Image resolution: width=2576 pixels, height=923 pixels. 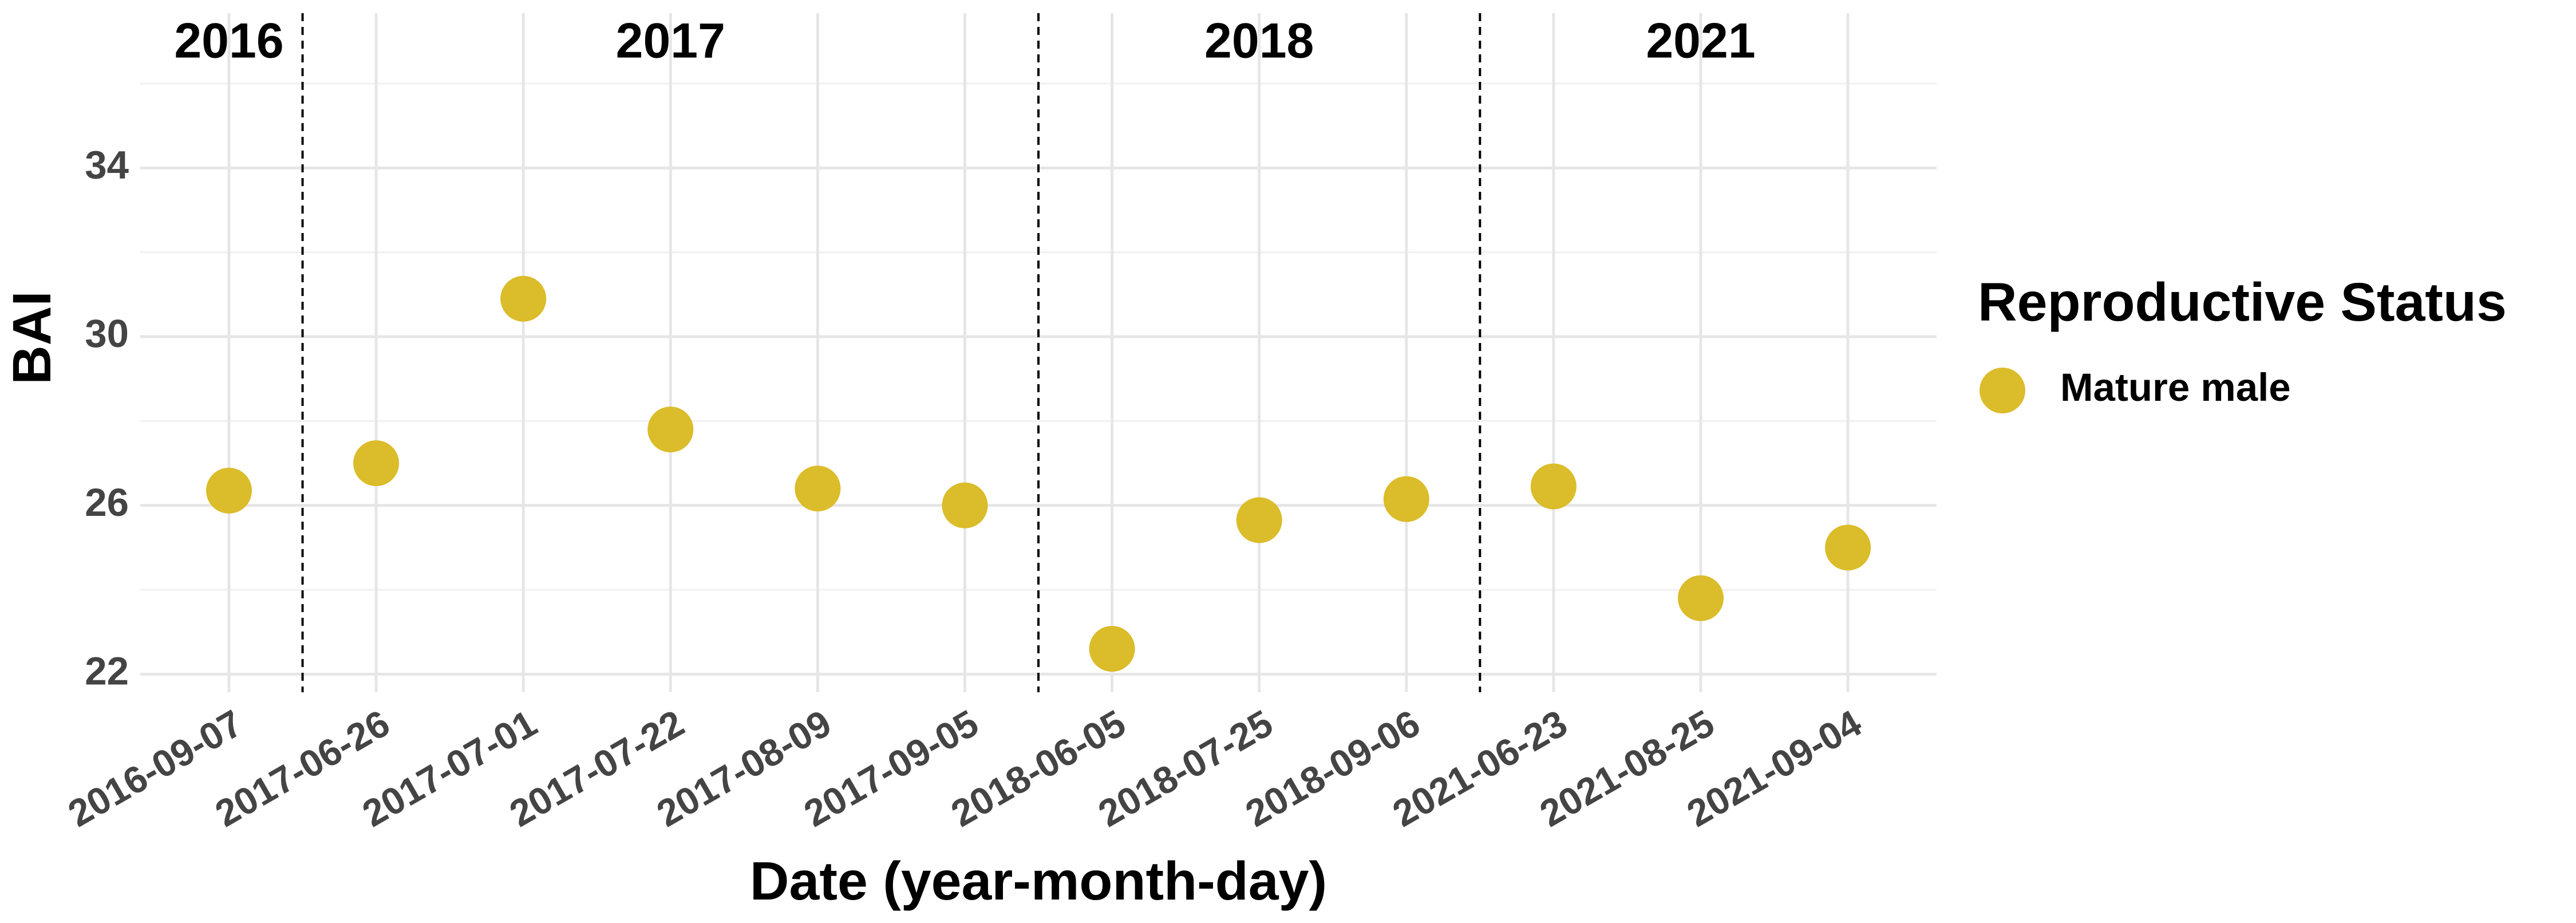 What do you see at coordinates (2002, 391) in the screenshot?
I see `legend-marker` at bounding box center [2002, 391].